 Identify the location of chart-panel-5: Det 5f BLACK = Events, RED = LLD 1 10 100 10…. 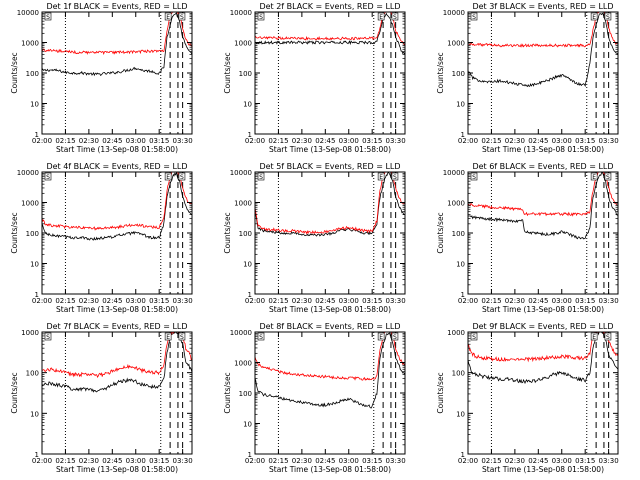
(314, 238).